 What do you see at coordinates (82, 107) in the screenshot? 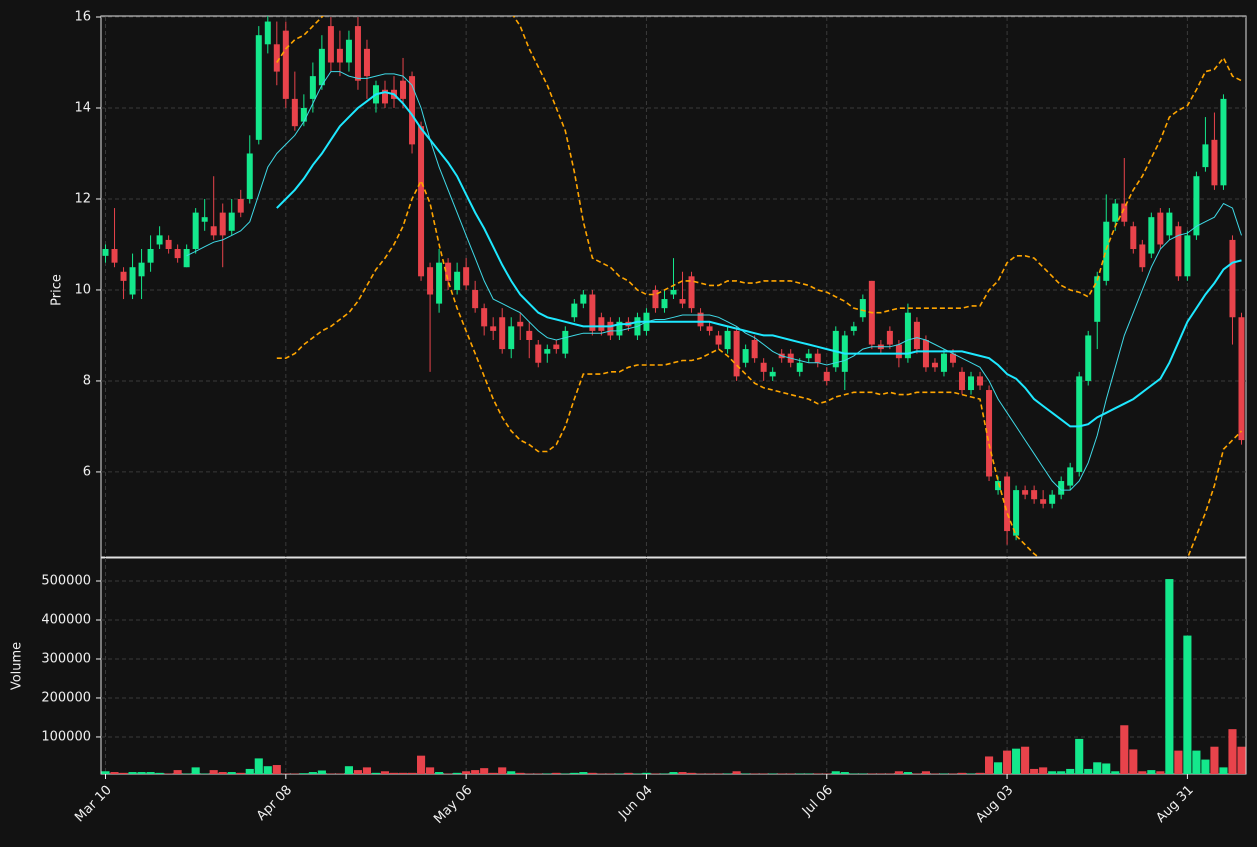
I see `y-tick-label: 14` at bounding box center [82, 107].